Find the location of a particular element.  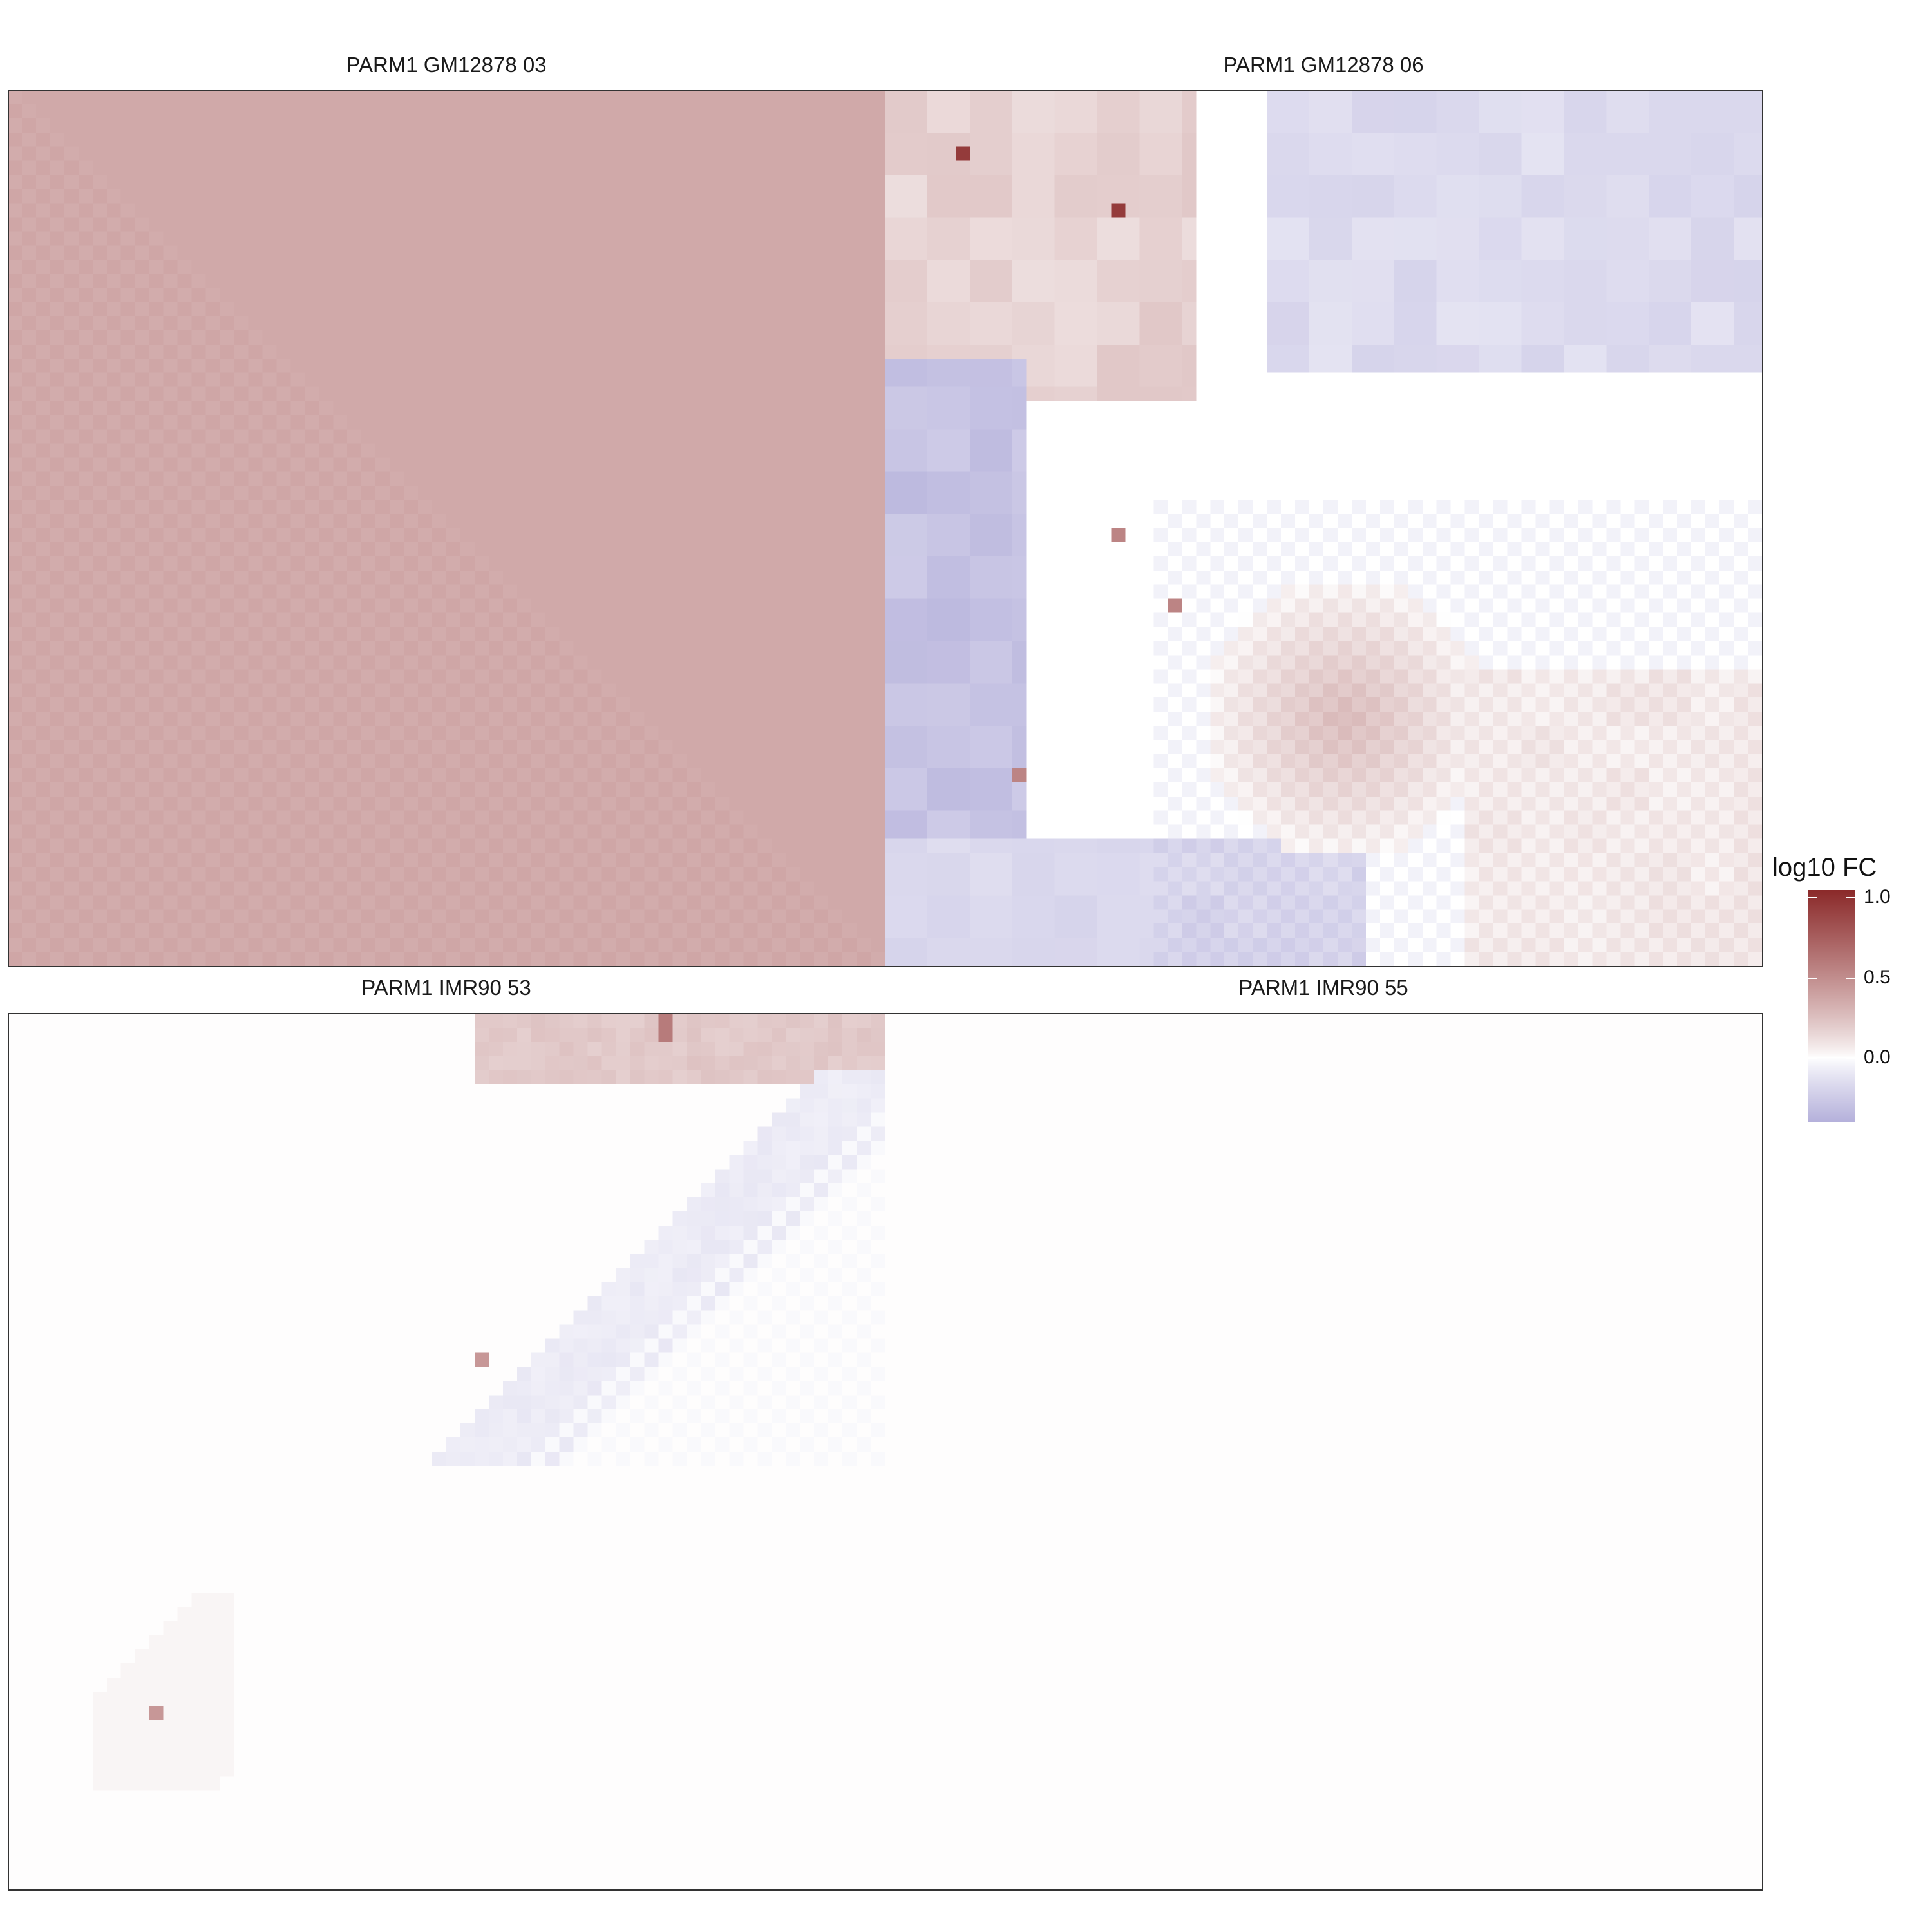

legend-title: log10 FC is located at coordinates (1824, 868).